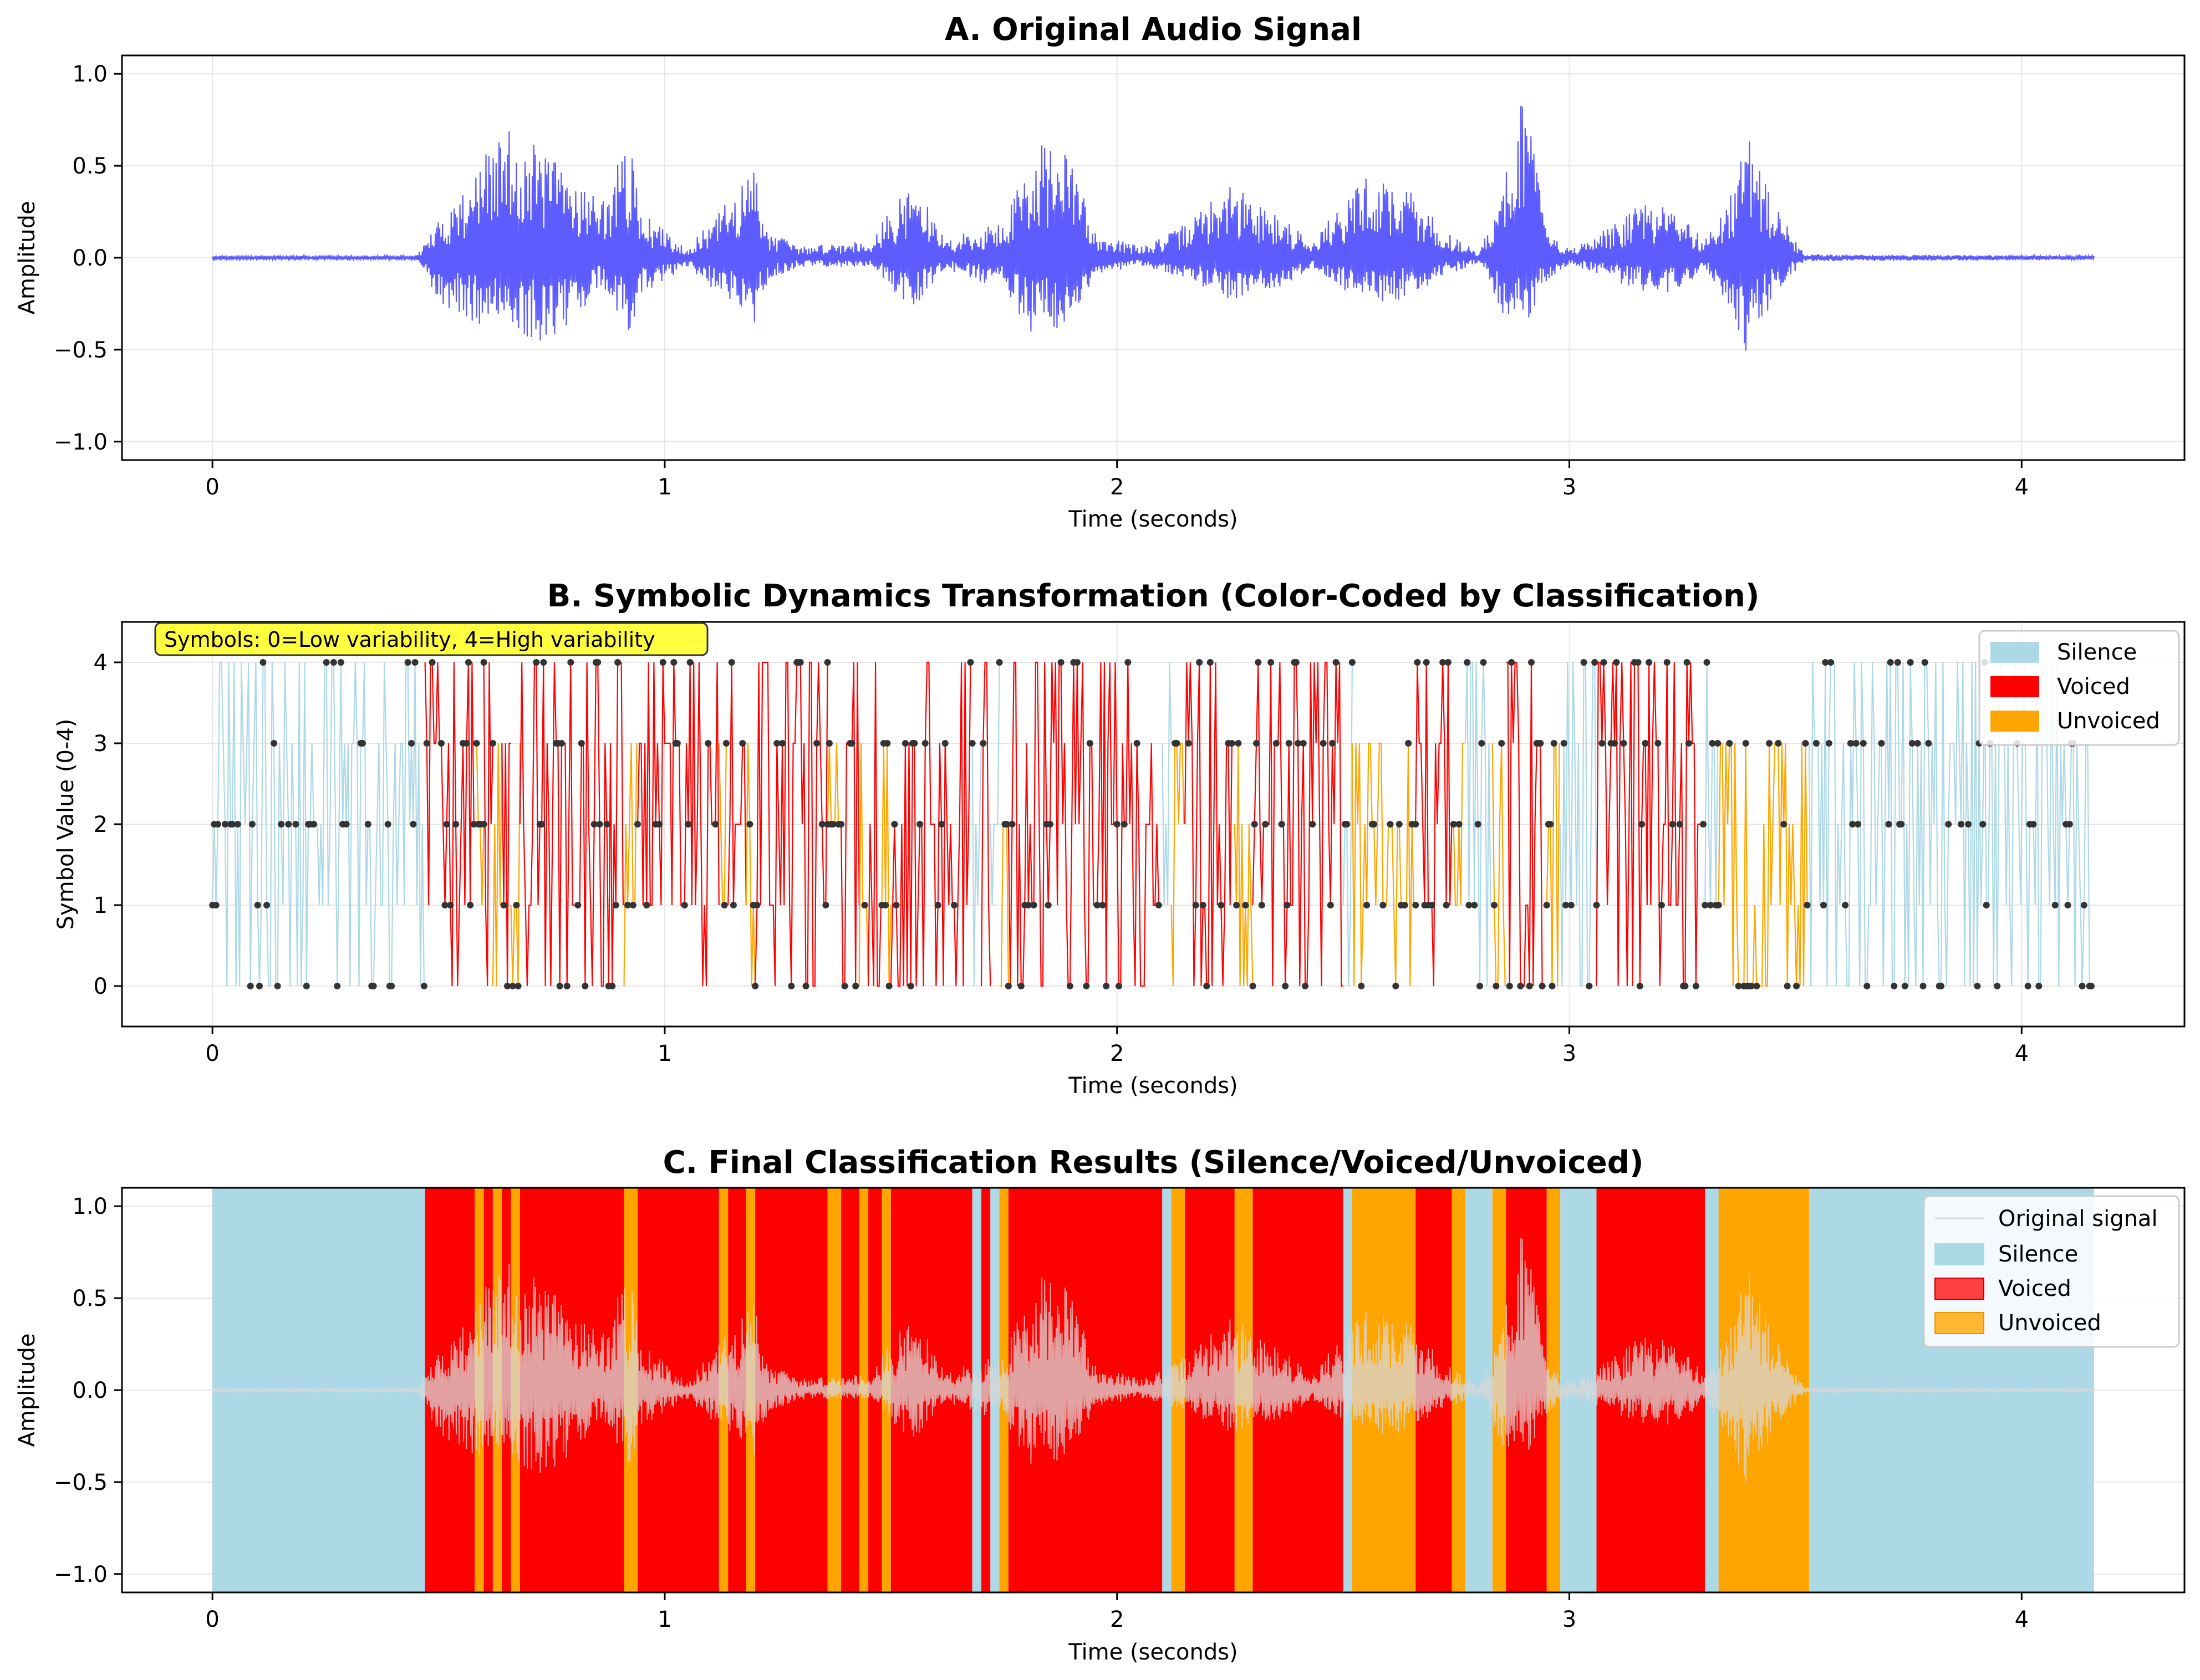 Image resolution: width=2200 pixels, height=1680 pixels. What do you see at coordinates (81, 350) in the screenshot?
I see `y-tick-label: −0.5` at bounding box center [81, 350].